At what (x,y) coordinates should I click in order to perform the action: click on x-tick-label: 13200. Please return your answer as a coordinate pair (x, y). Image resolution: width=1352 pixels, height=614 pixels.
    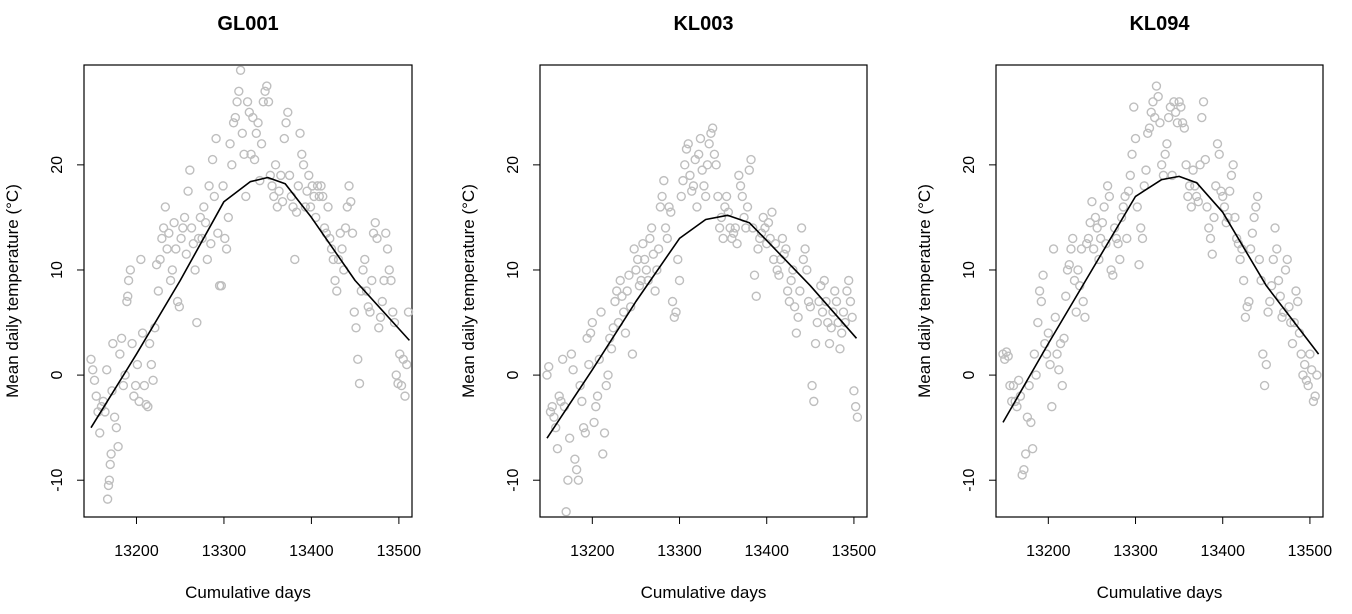
    Looking at the image, I should click on (592, 551).